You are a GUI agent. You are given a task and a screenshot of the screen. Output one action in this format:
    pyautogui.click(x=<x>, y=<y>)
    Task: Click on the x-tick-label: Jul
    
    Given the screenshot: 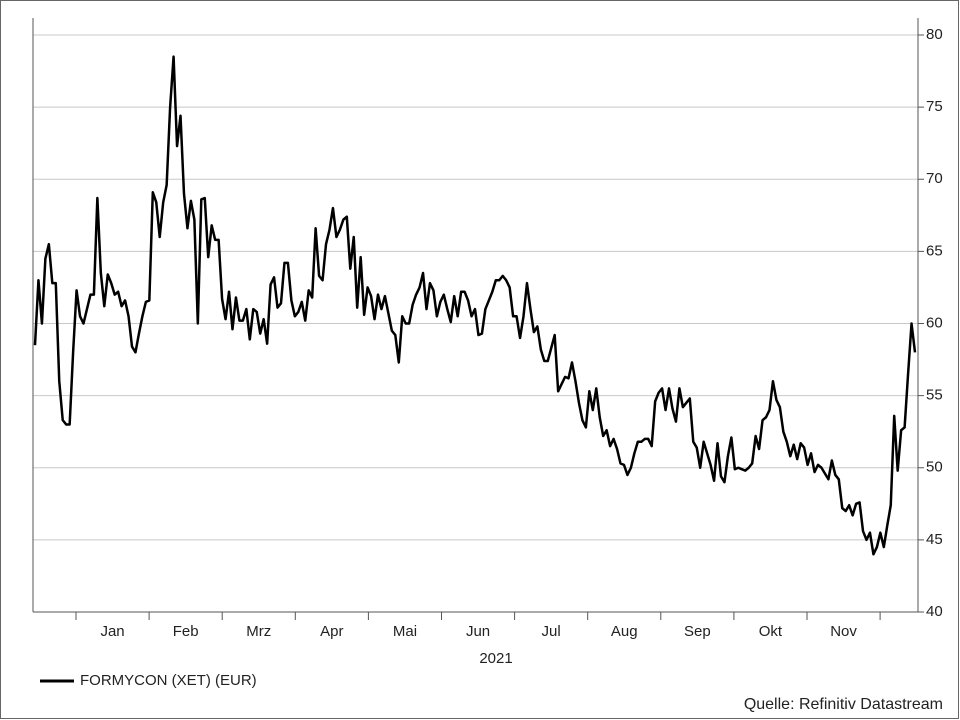 What is the action you would take?
    pyautogui.click(x=551, y=631)
    